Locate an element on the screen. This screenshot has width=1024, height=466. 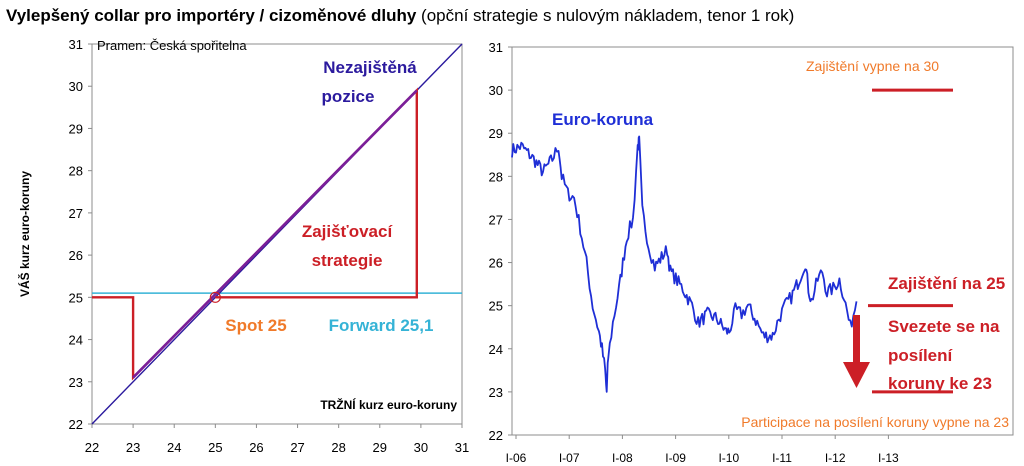
right-y-tick-label: 29 is located at coordinates (496, 133).